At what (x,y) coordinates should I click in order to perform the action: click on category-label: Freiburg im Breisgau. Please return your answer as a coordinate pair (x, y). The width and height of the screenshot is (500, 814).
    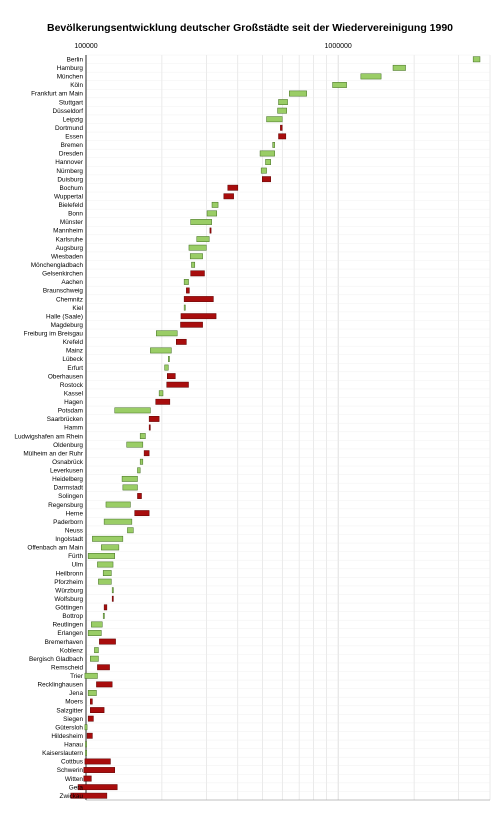
    Looking at the image, I should click on (54, 334).